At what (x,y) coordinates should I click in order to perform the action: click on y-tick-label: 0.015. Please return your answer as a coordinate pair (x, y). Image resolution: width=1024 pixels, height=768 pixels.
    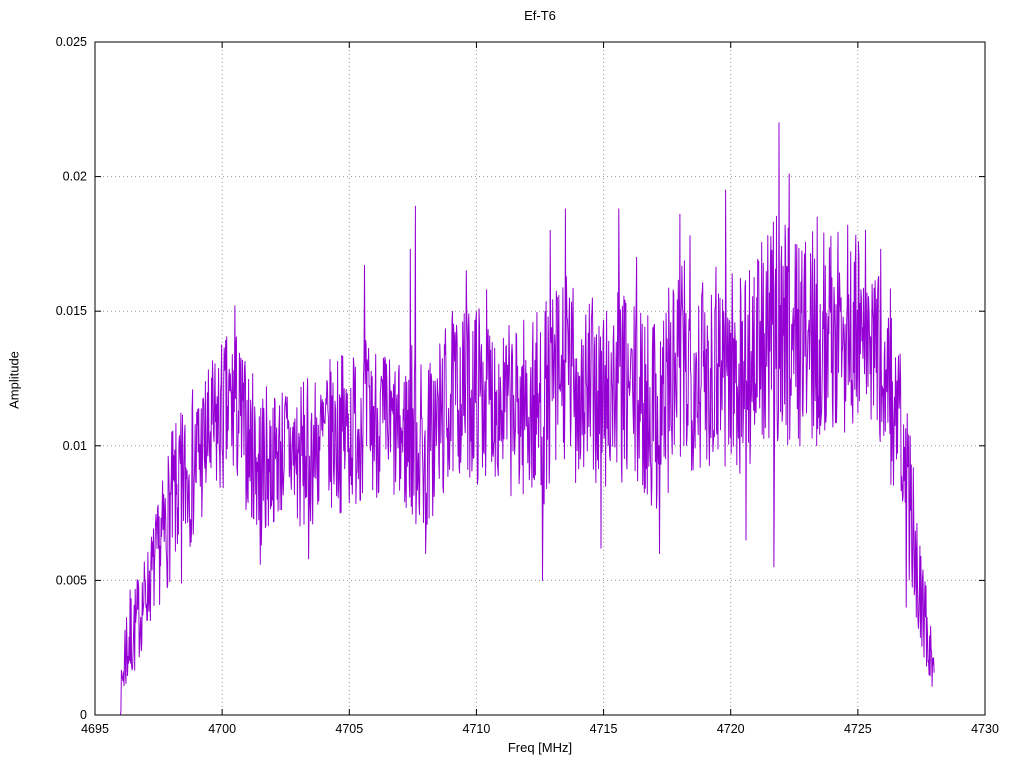
    Looking at the image, I should click on (71, 311).